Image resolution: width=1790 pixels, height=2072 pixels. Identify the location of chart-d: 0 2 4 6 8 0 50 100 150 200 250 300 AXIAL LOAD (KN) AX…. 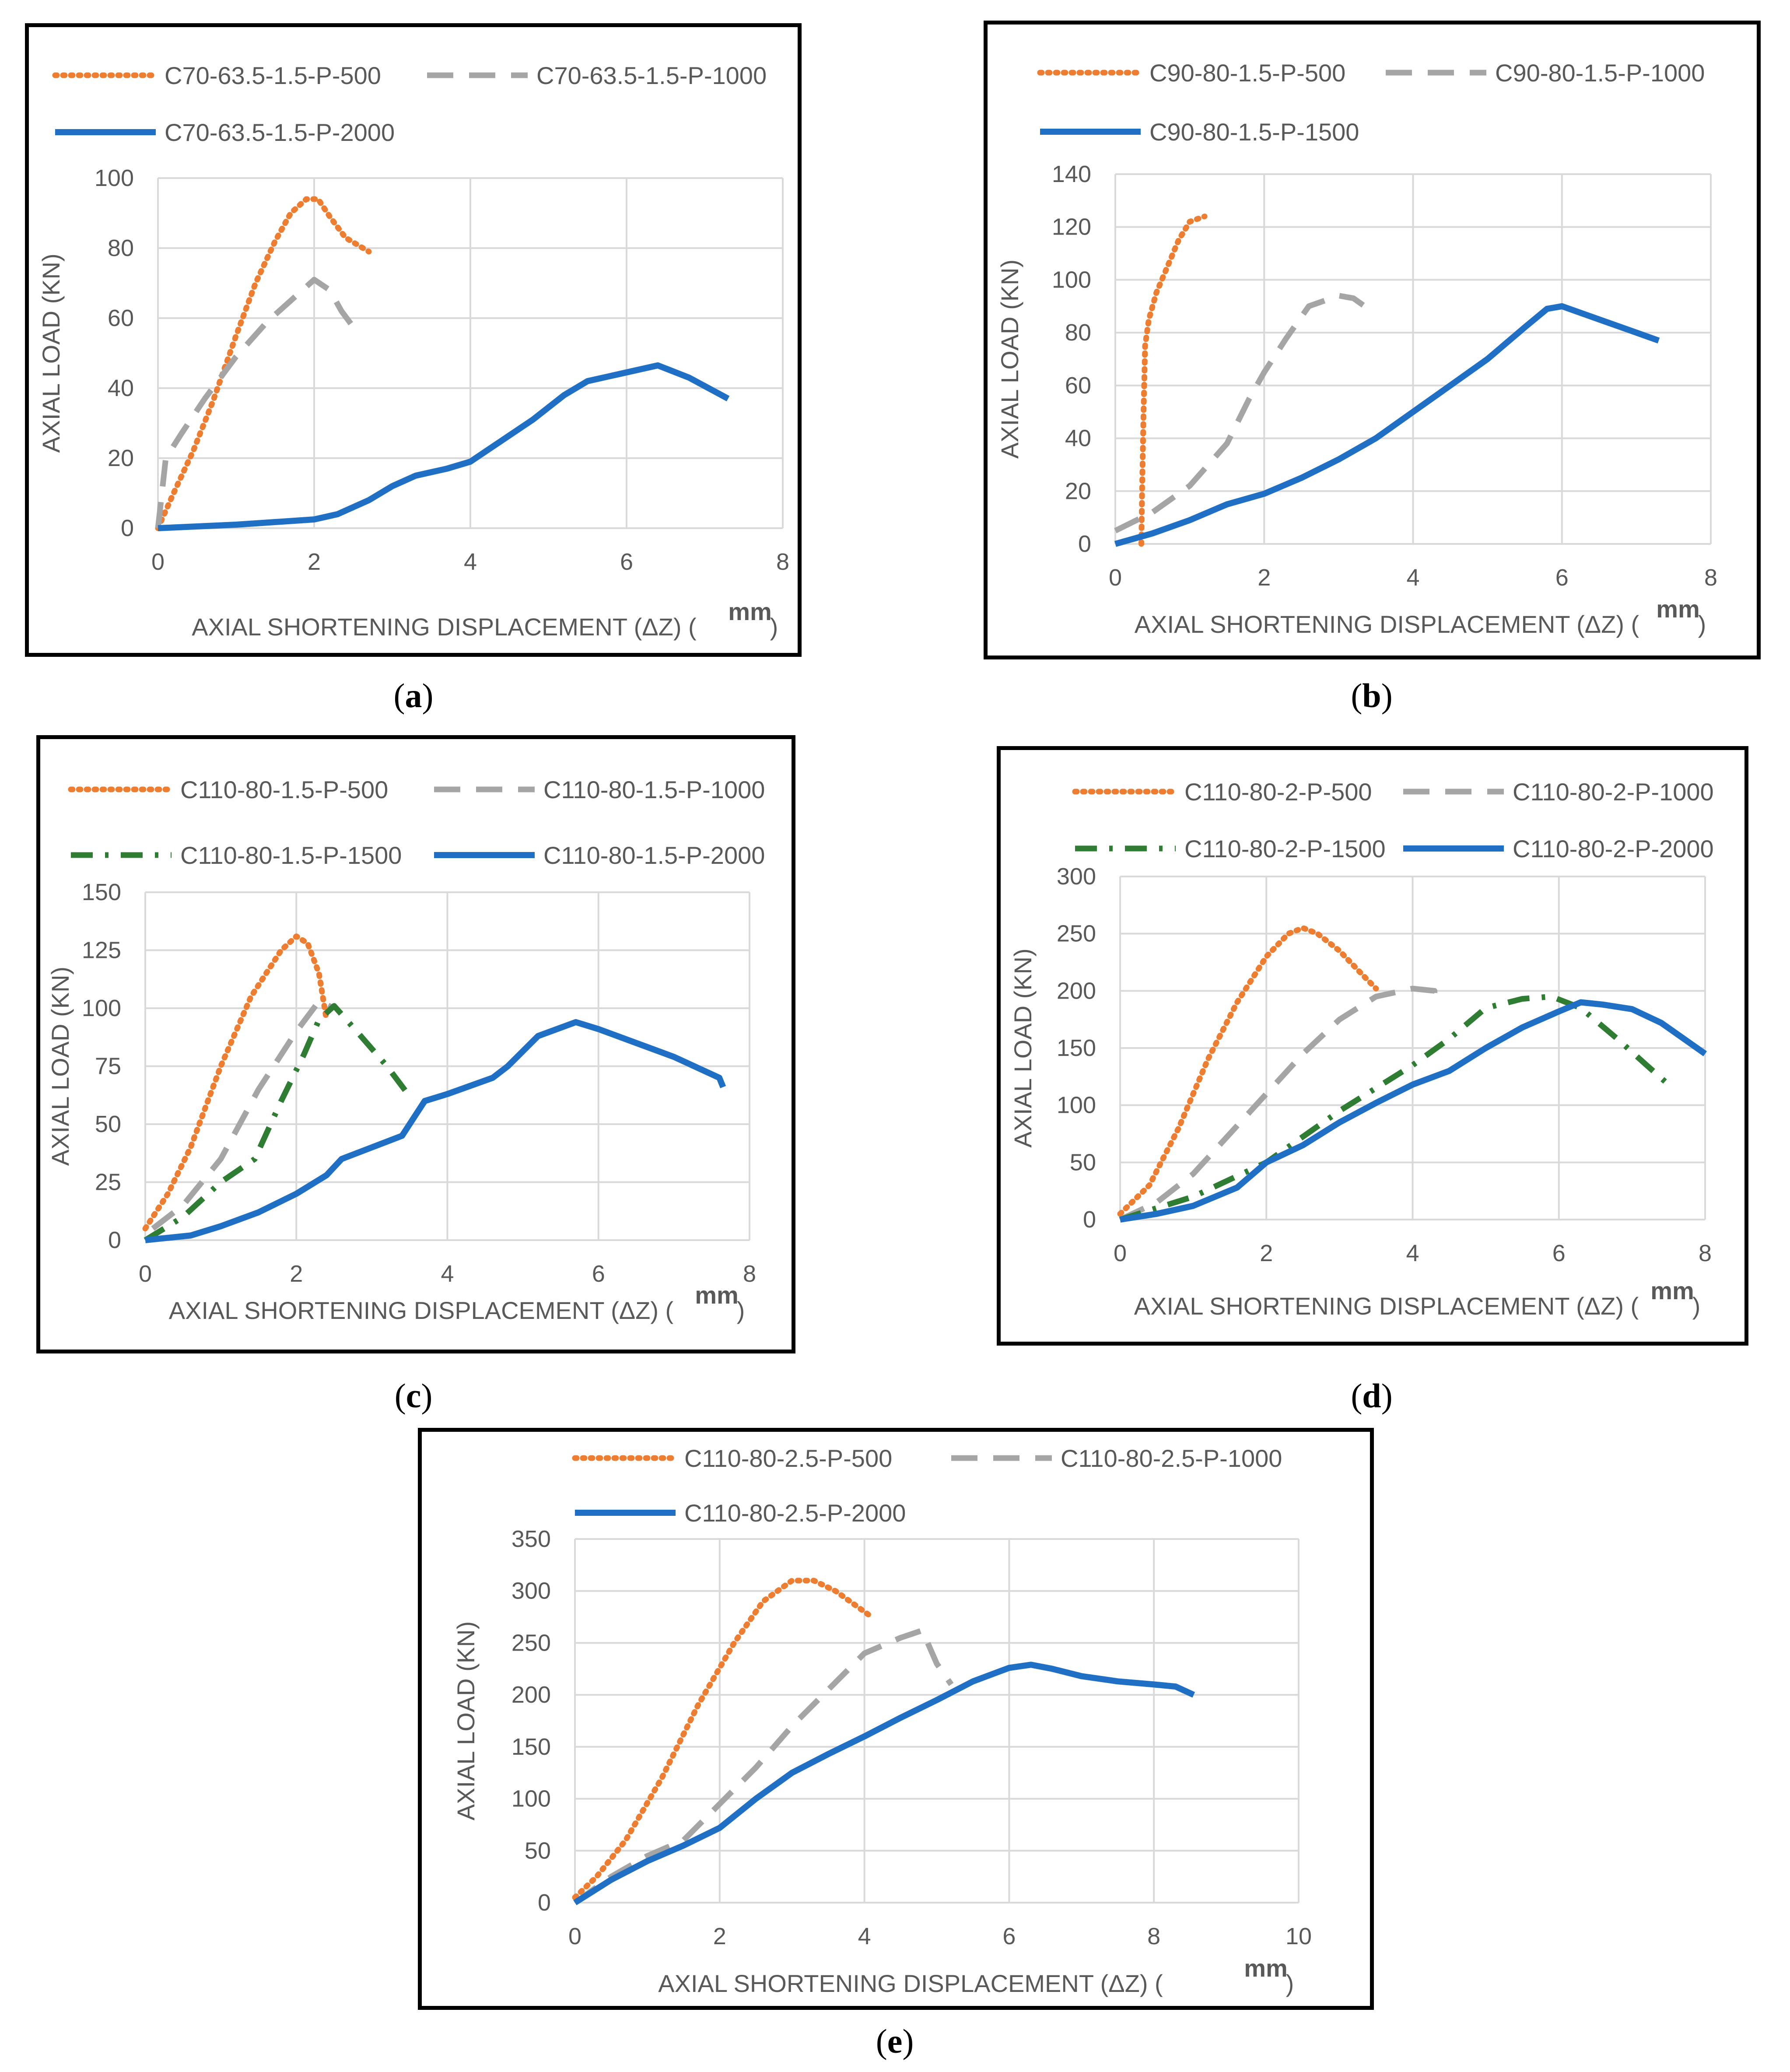
(1361, 1049).